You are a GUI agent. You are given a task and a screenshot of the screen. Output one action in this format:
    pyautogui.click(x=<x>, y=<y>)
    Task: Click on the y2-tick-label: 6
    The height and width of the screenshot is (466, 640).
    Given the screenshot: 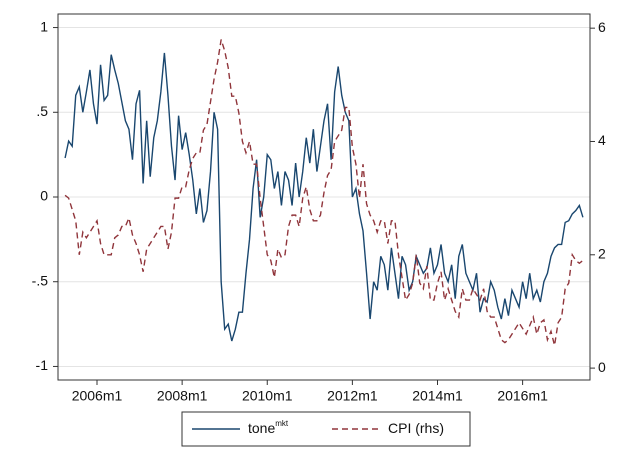 What is the action you would take?
    pyautogui.click(x=602, y=27)
    